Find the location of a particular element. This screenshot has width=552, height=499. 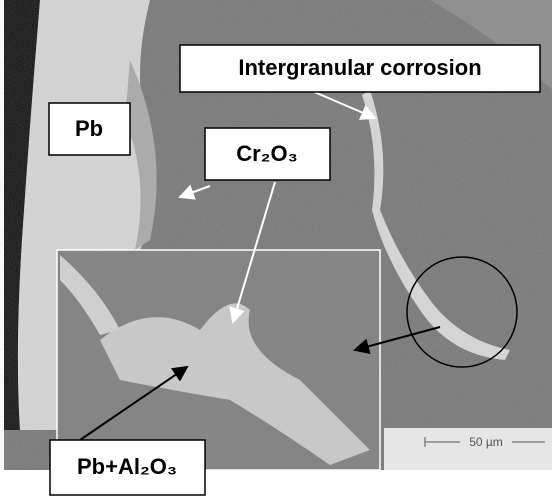

label: Pb is located at coordinates (89, 128).